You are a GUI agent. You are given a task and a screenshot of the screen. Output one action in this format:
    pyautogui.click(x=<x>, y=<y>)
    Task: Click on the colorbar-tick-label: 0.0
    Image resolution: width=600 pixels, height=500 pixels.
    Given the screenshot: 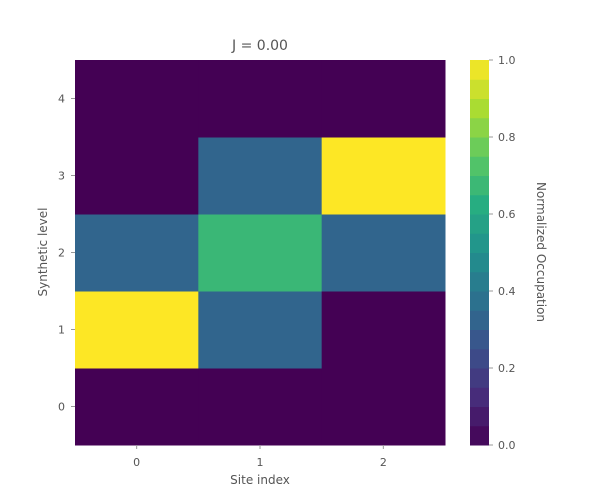 What is the action you would take?
    pyautogui.click(x=507, y=445)
    